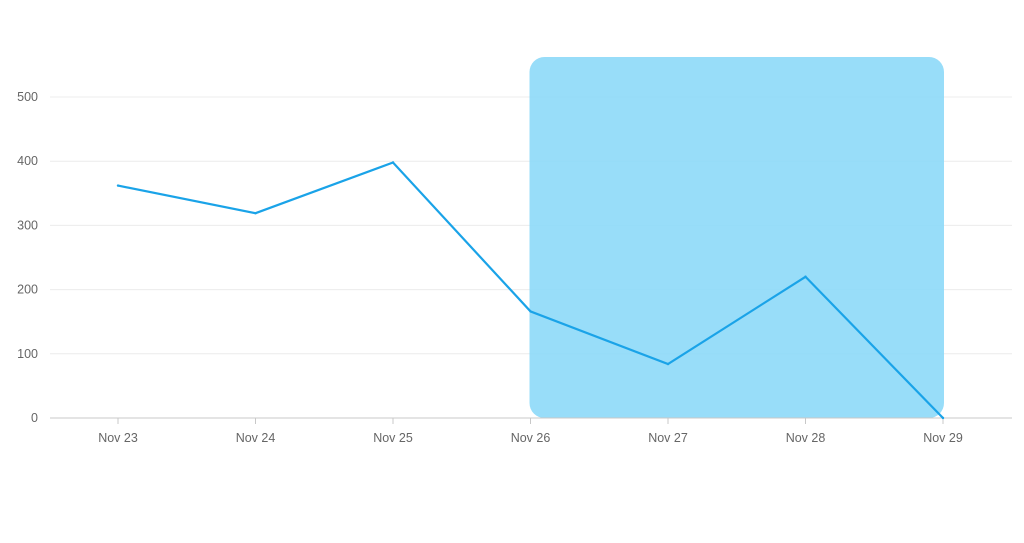 Image resolution: width=1024 pixels, height=543 pixels. What do you see at coordinates (34, 418) in the screenshot?
I see `y-tick-label-0: 0` at bounding box center [34, 418].